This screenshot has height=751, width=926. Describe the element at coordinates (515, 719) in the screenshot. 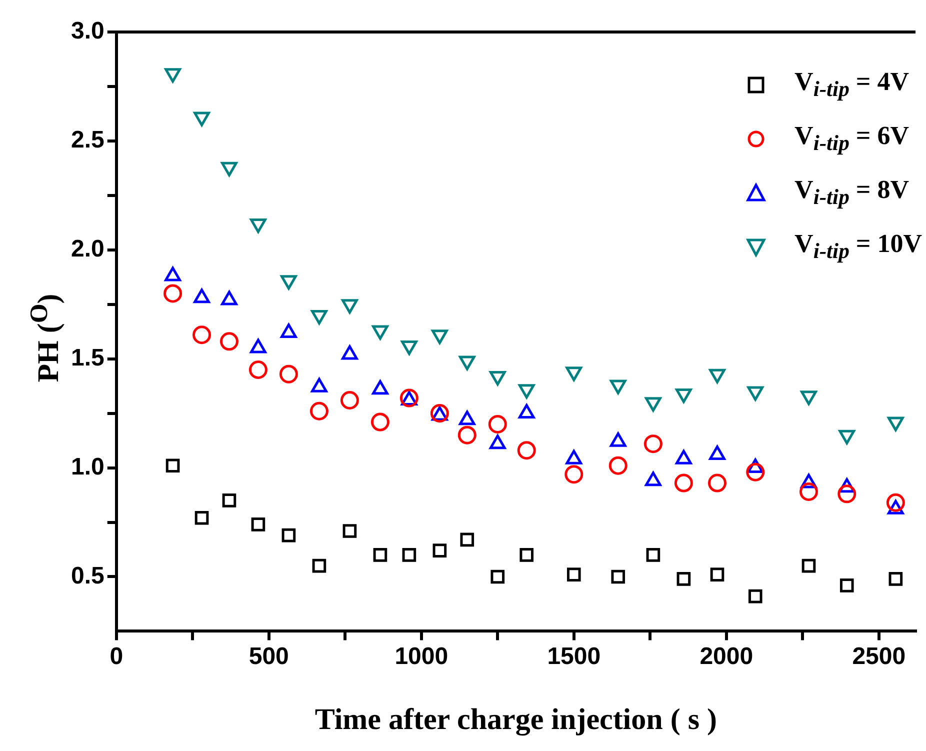

I see `x-axis-title: Time after charge injection ( s )` at that location.